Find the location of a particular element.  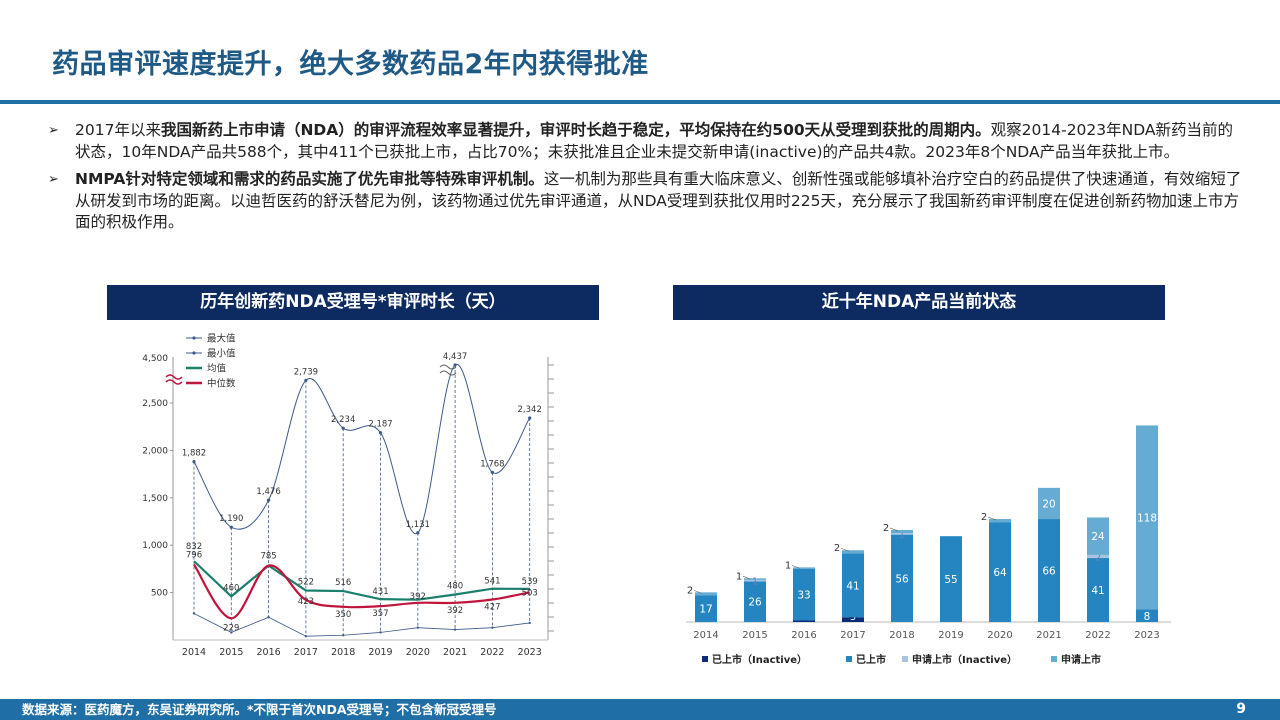

y-tick-label: 500 is located at coordinates (159, 594).